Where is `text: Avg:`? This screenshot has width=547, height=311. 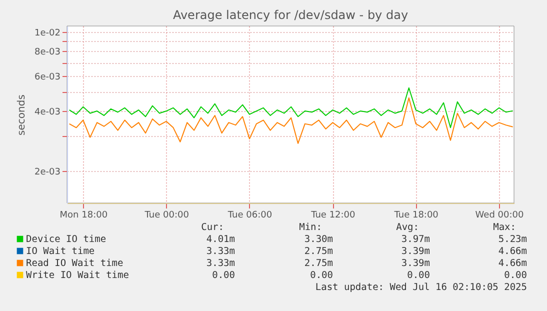 text: Avg: is located at coordinates (407, 227).